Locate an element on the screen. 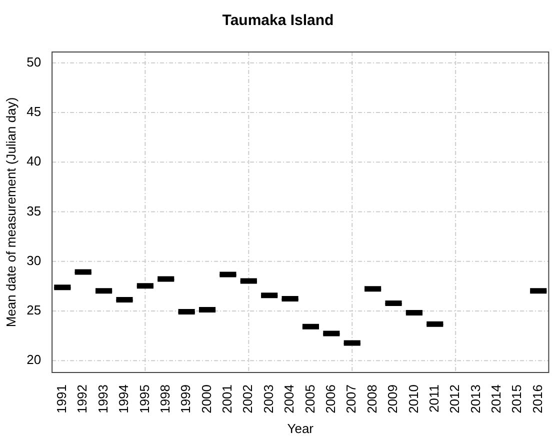 This screenshot has height=441, width=558. x-tick-label: 2003 is located at coordinates (268, 399).